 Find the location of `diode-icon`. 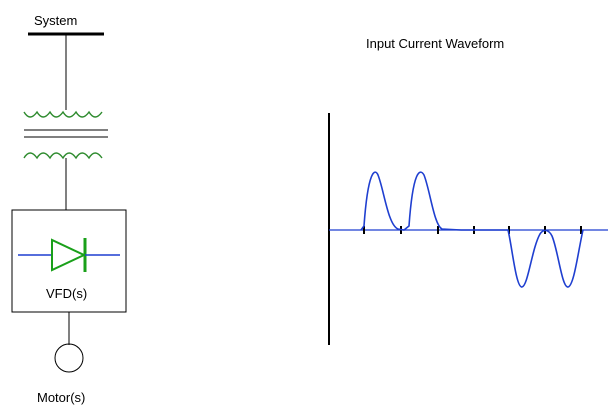

diode-icon is located at coordinates (69, 255).